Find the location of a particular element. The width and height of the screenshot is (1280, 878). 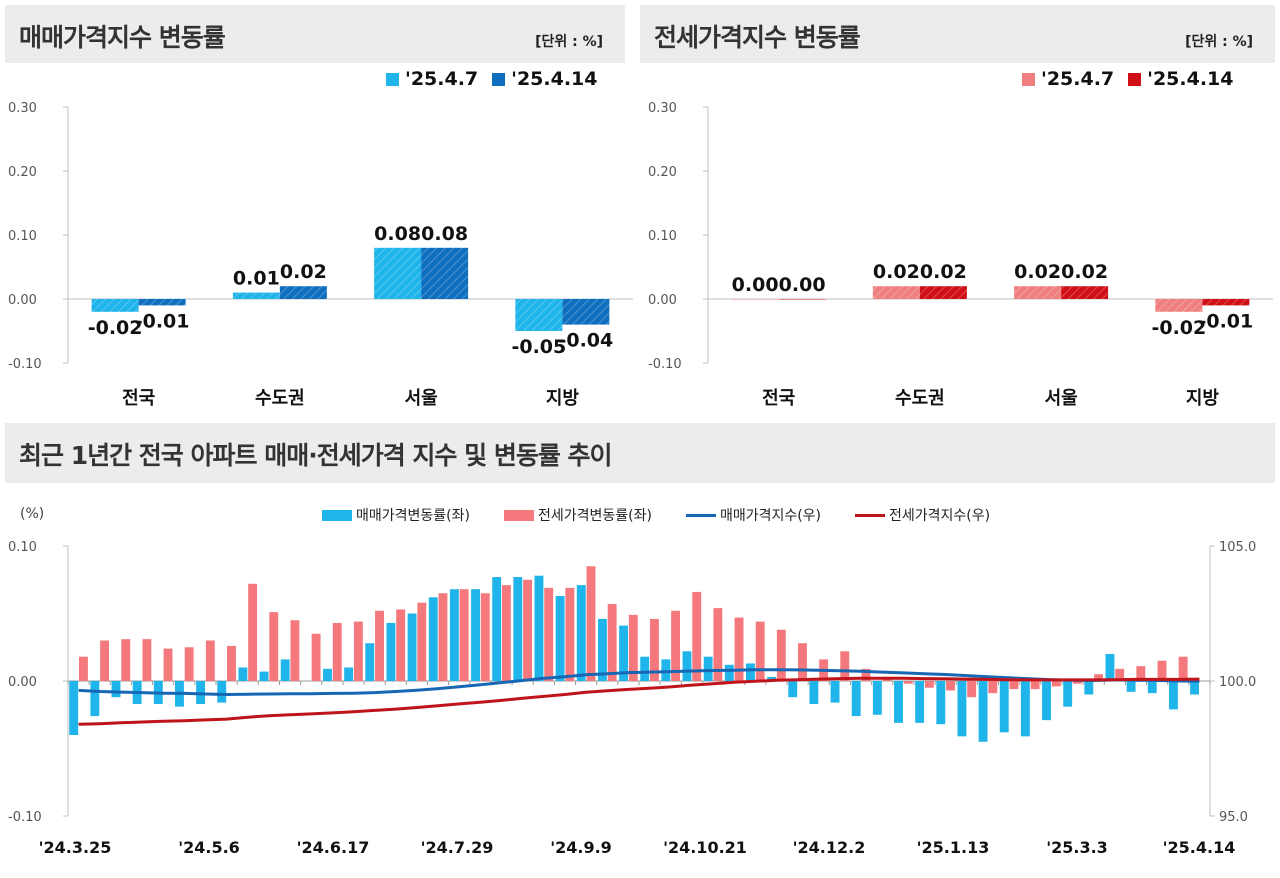

trend-legend-label-jeonse-rate: 전세가격변동률(좌) is located at coordinates (594, 516).